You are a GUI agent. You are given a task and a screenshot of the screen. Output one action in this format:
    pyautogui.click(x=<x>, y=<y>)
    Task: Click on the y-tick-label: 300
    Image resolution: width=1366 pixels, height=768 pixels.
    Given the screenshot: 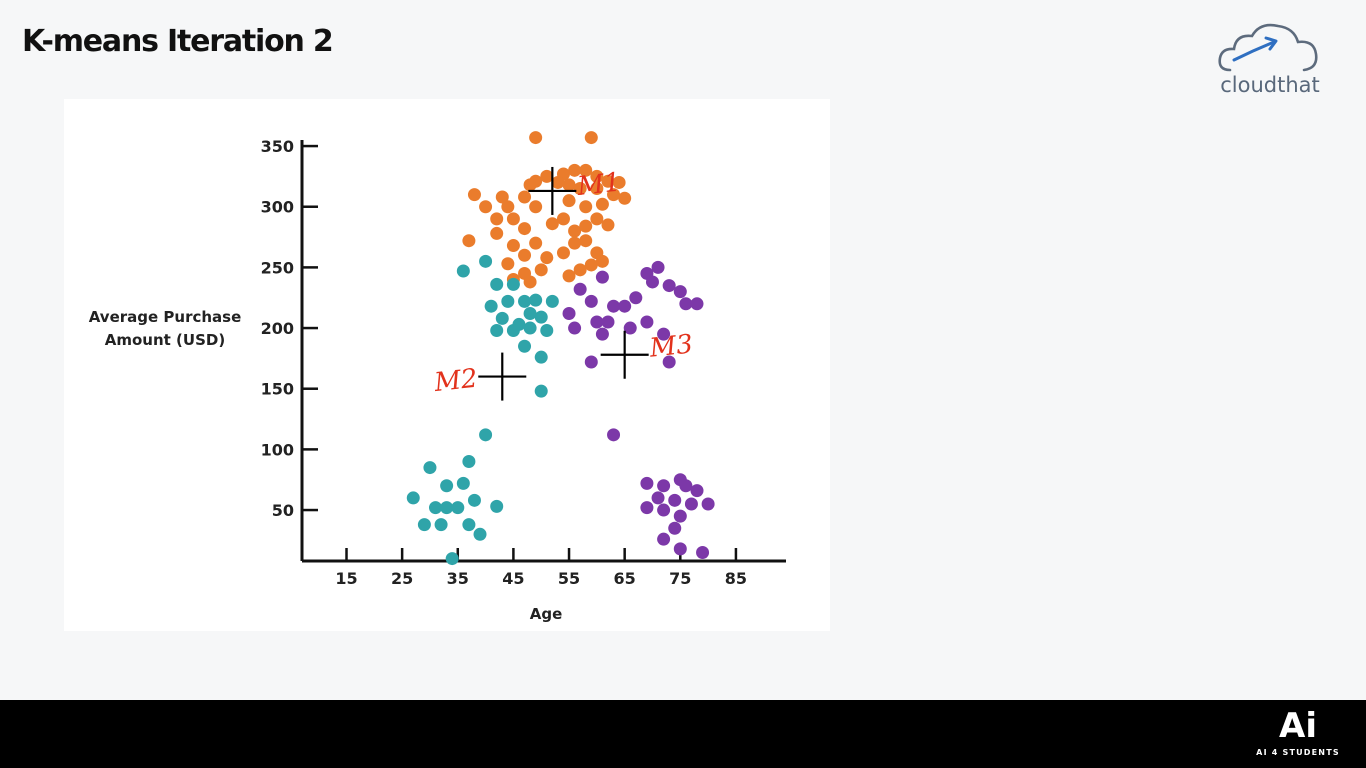 What is the action you would take?
    pyautogui.click(x=277, y=207)
    